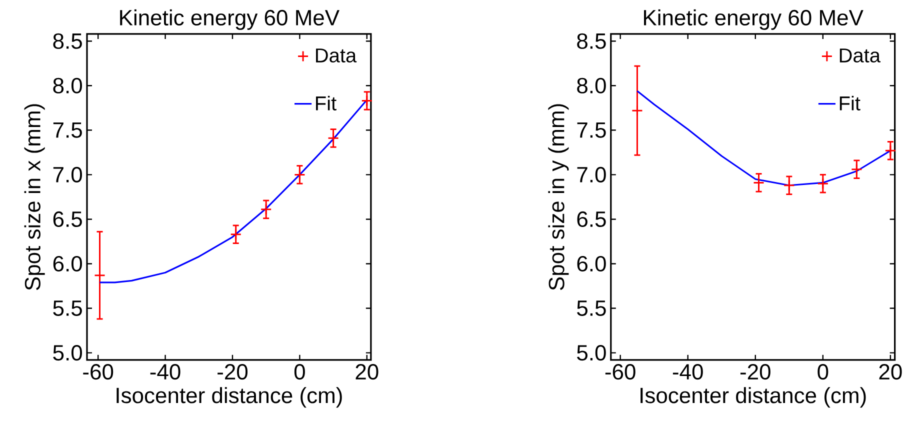  Describe the element at coordinates (764, 138) in the screenshot. I see `line-series` at that location.